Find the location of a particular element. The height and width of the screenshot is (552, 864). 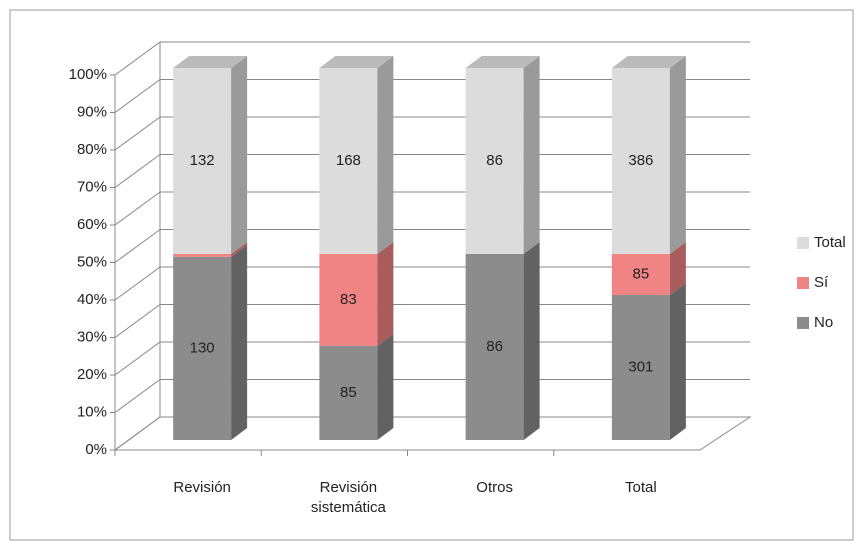

y-tick-label: 80% is located at coordinates (92, 149).